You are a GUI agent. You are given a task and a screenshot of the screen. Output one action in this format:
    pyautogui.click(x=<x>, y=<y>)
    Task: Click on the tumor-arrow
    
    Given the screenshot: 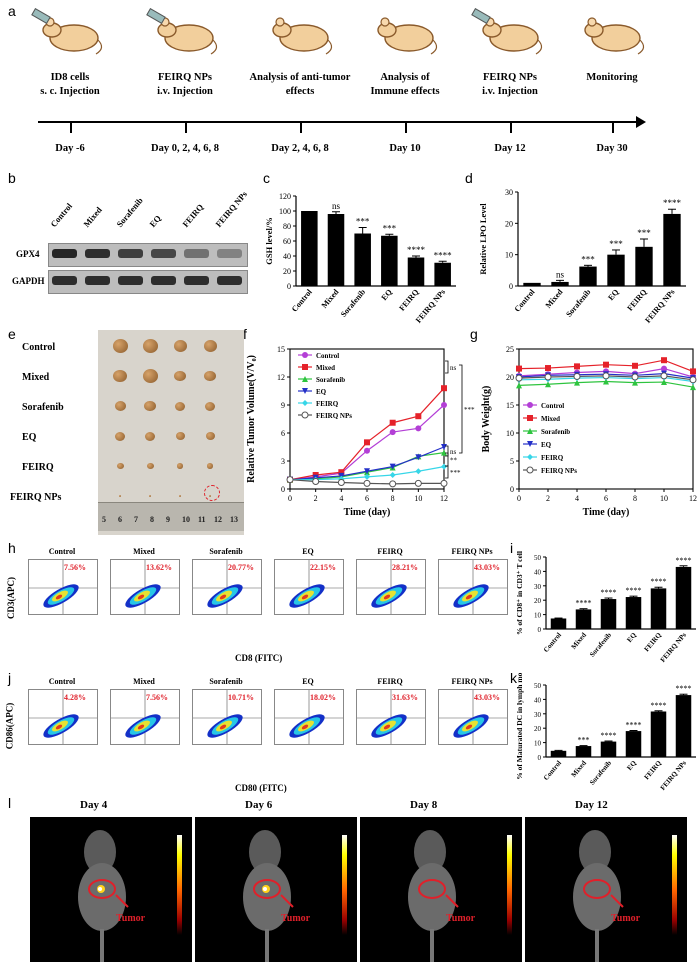 What is the action you would take?
    pyautogui.click(x=122, y=901)
    